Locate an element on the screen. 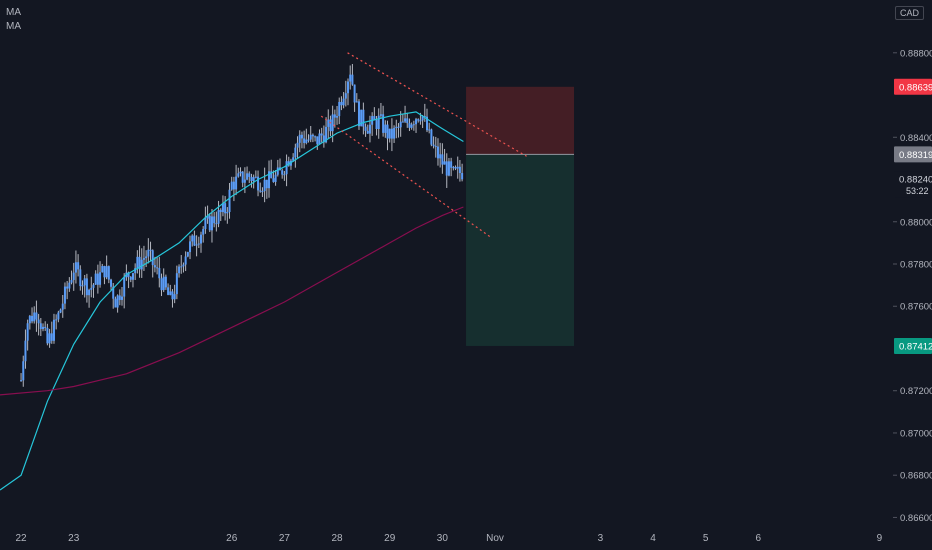 Image resolution: width=932 pixels, height=550 pixels. stop-price-label-text: 0.88639 is located at coordinates (915, 87).